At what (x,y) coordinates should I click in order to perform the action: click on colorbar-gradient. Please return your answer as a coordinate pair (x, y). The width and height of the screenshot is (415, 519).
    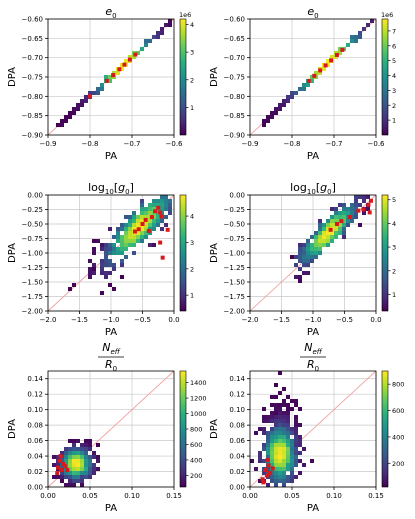
    Looking at the image, I should click on (385, 77).